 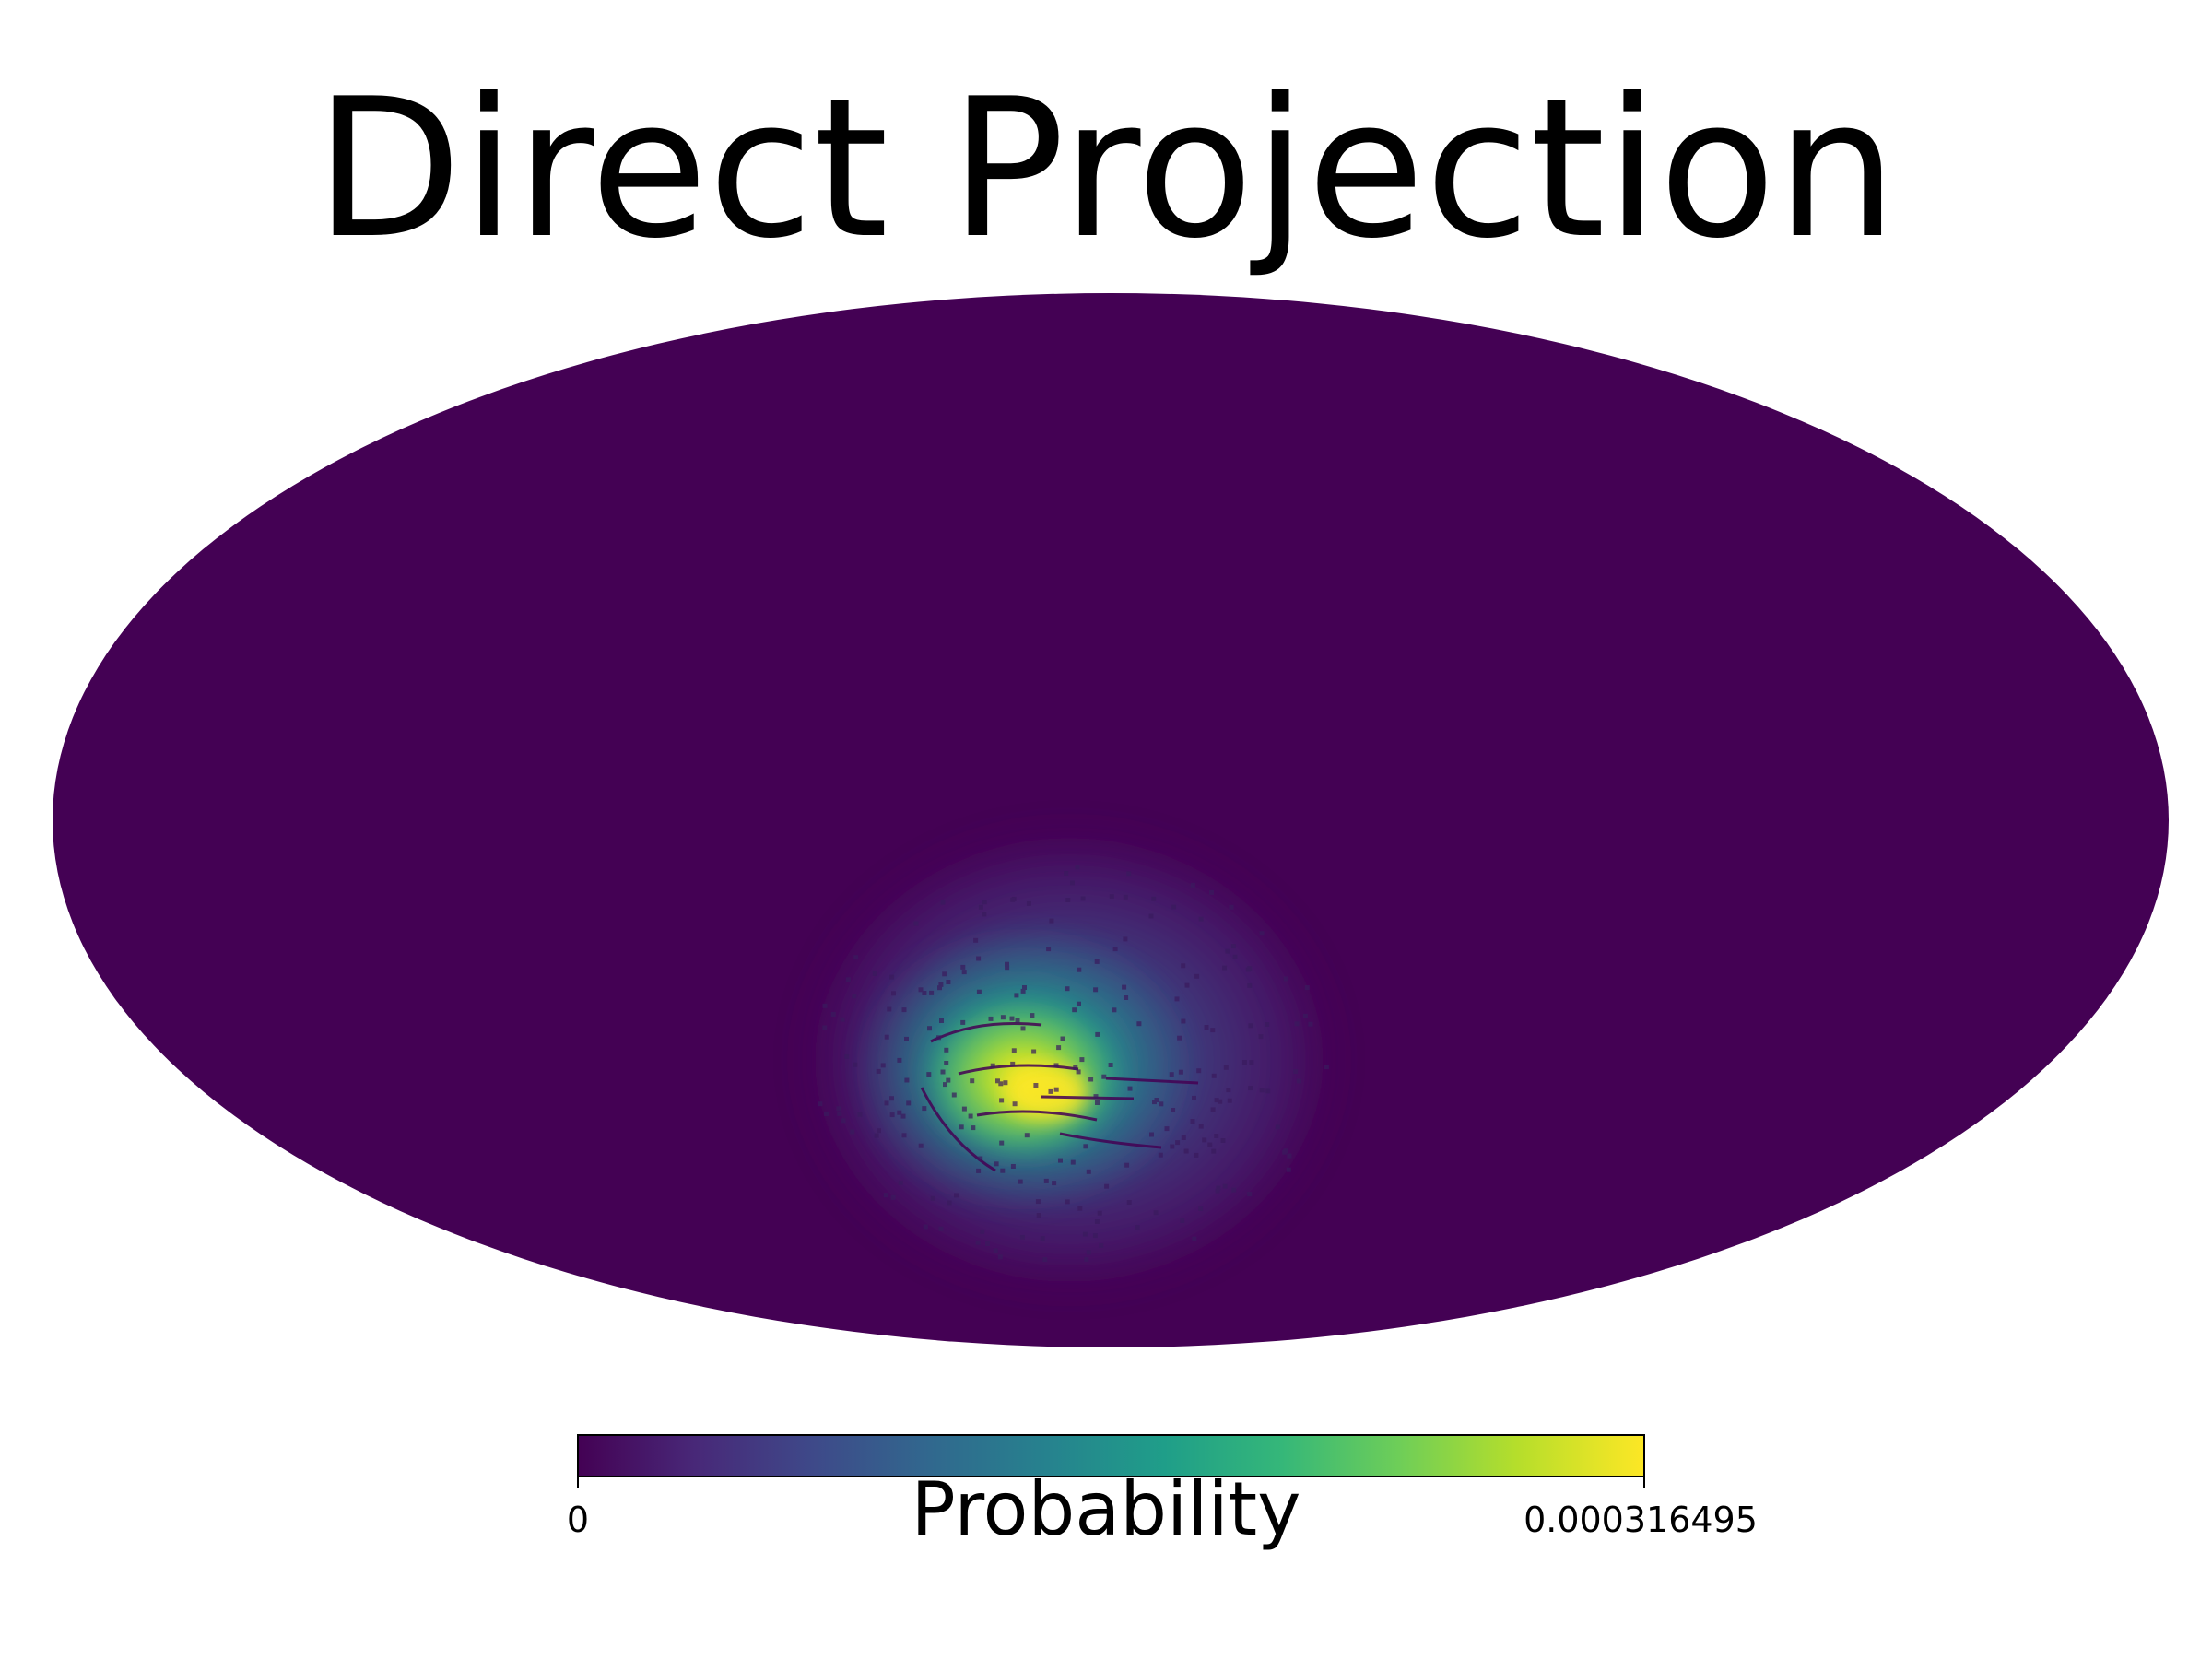 I want to click on colorbar, so click(x=1111, y=1455).